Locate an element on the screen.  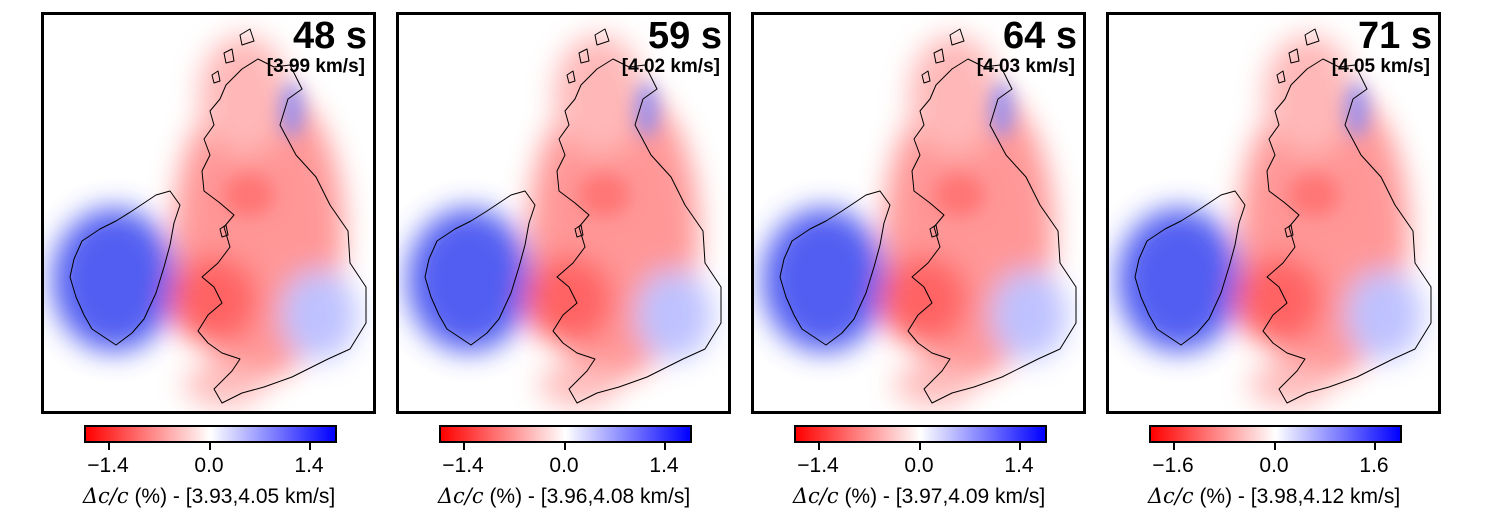
period-label: 59 s is located at coordinates (685, 36).